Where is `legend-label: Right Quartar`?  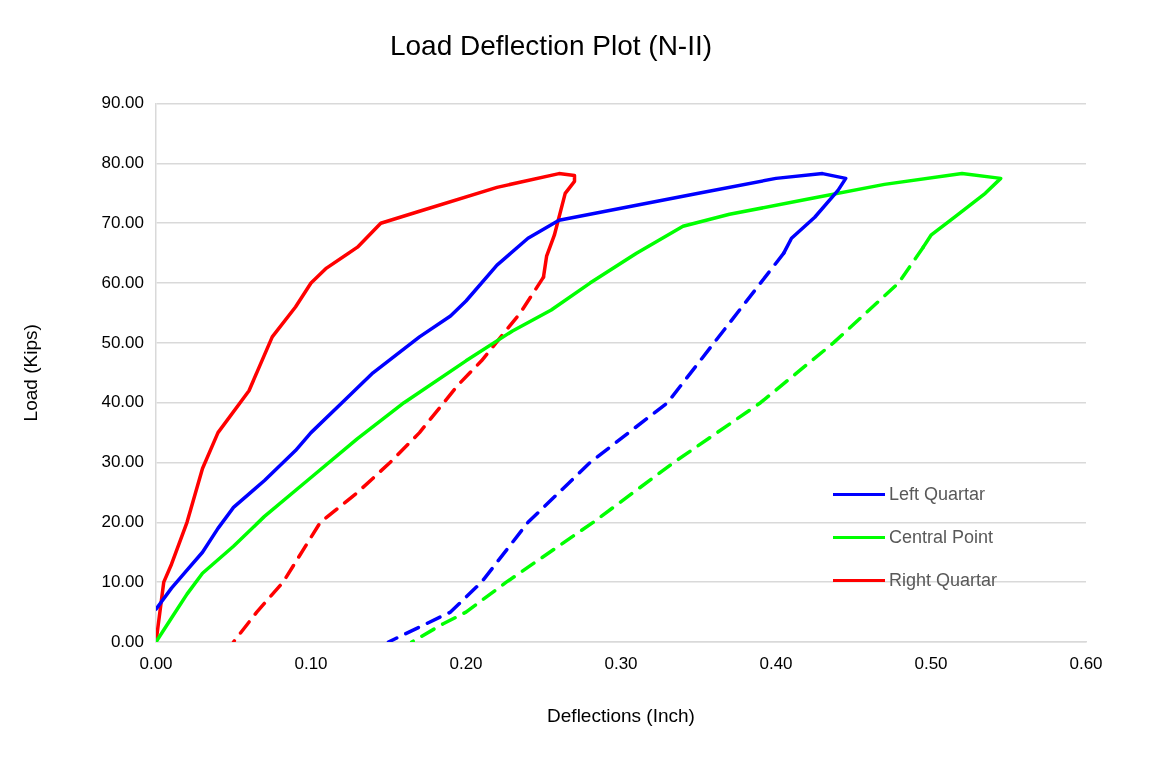
legend-label: Right Quartar is located at coordinates (943, 580).